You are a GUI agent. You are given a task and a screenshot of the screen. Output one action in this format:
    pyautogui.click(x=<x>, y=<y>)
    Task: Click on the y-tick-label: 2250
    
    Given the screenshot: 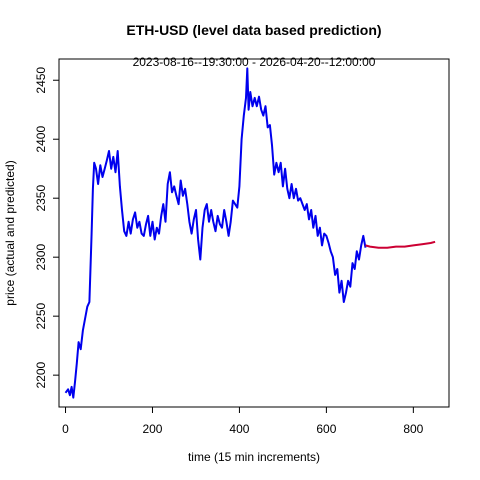 What is the action you would take?
    pyautogui.click(x=41, y=315)
    